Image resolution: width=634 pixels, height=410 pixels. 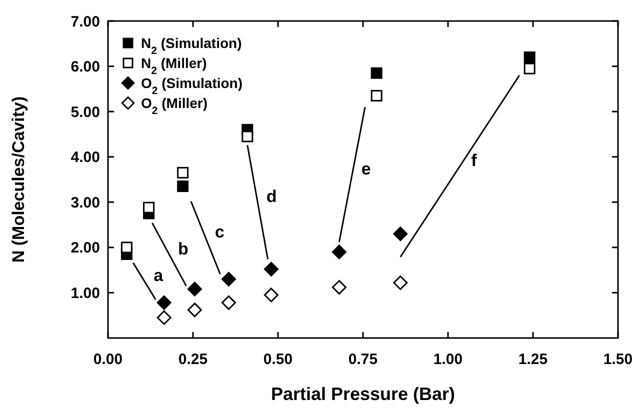 What do you see at coordinates (108, 359) in the screenshot?
I see `x-tick-label: 0.00` at bounding box center [108, 359].